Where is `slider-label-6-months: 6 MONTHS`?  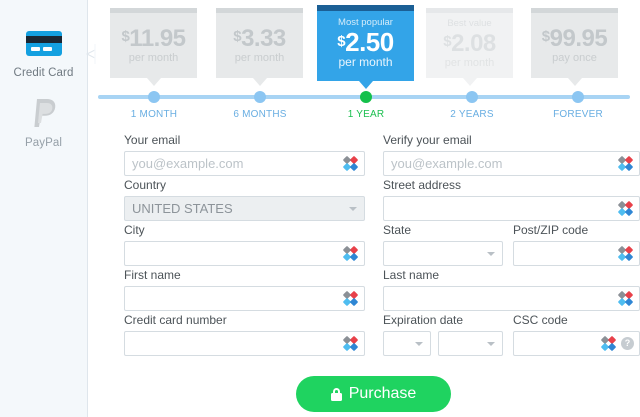
slider-label-6-months: 6 MONTHS is located at coordinates (260, 114).